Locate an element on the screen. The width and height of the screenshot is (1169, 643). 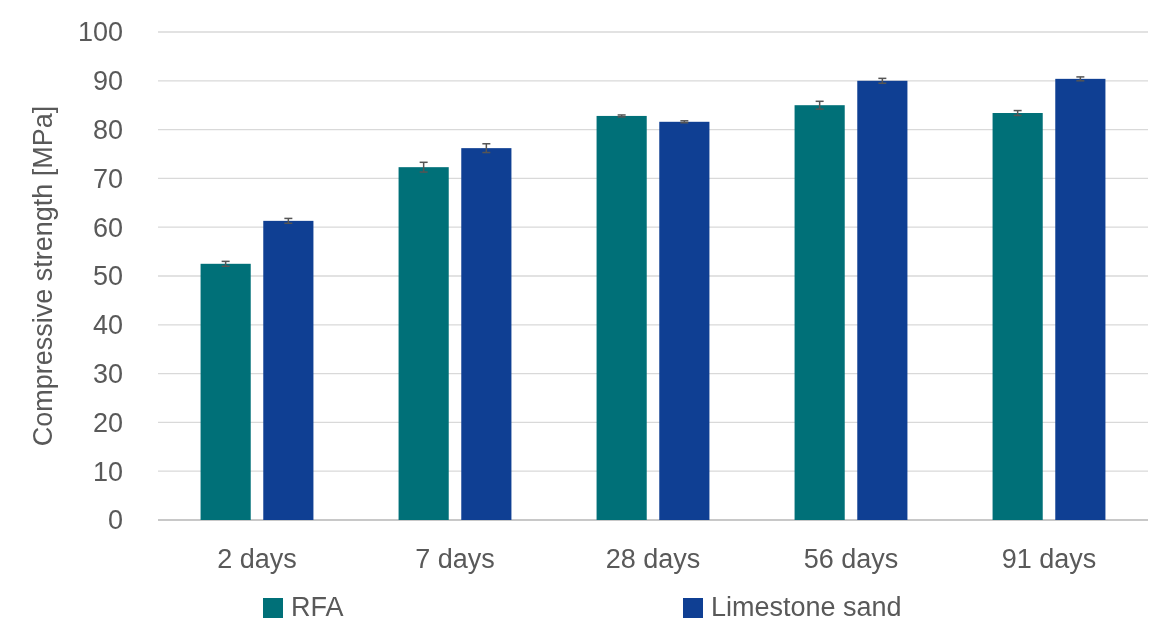
legend-label: RFA is located at coordinates (317, 607).